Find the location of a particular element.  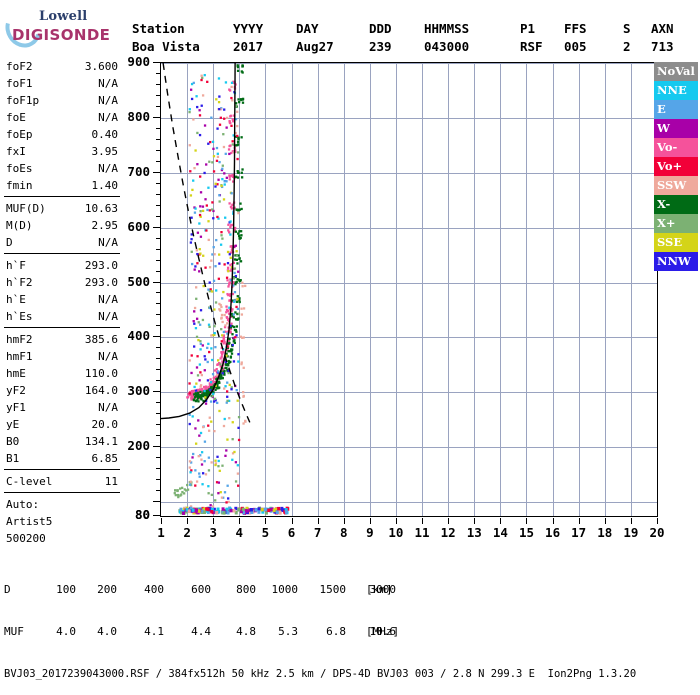

footer-value: 4.0 is located at coordinates (107, 631).